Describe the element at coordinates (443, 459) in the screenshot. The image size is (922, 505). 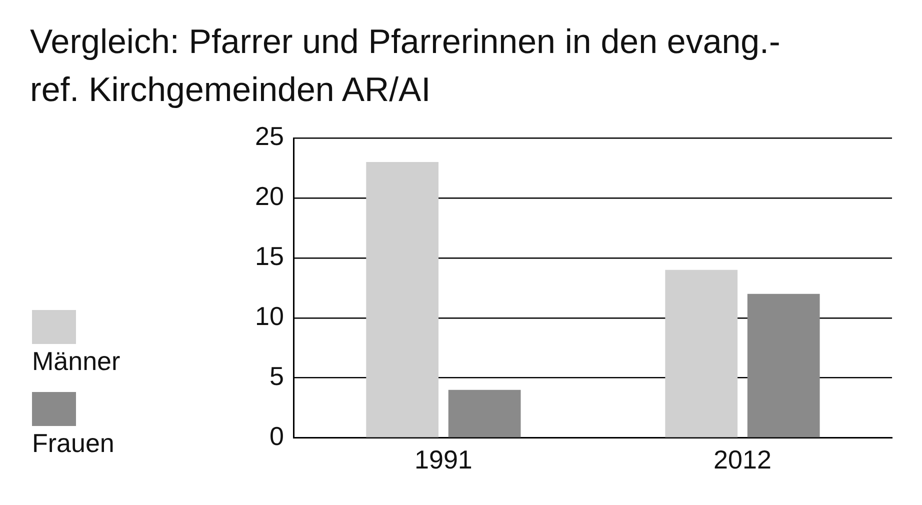
I see `x-tick-label: 1991` at that location.